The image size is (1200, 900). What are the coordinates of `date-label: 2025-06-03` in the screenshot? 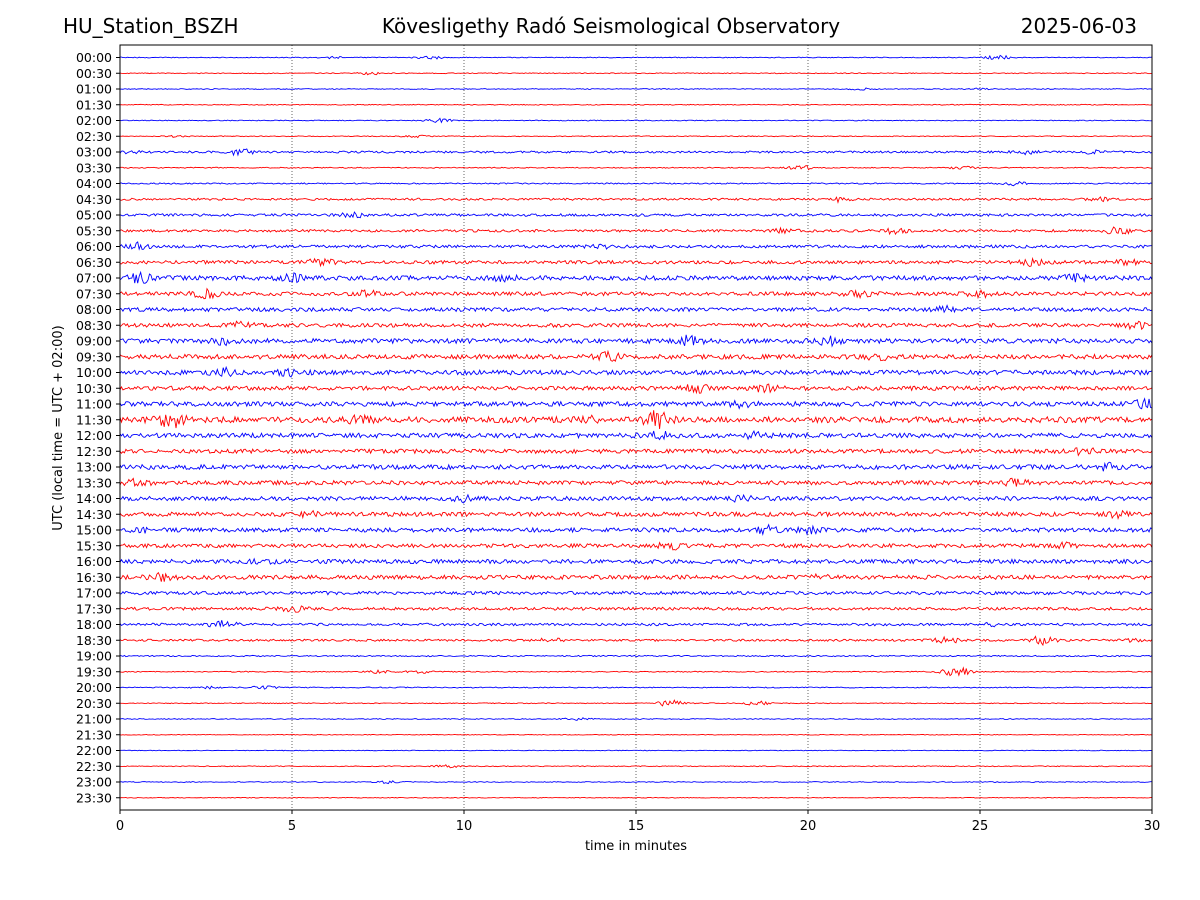 It's located at (1078, 26).